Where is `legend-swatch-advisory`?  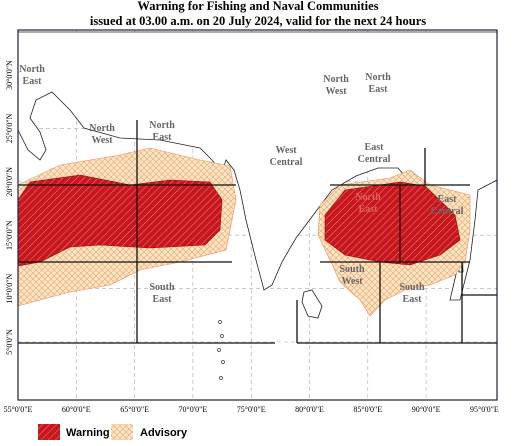
legend-swatch-advisory is located at coordinates (122, 432).